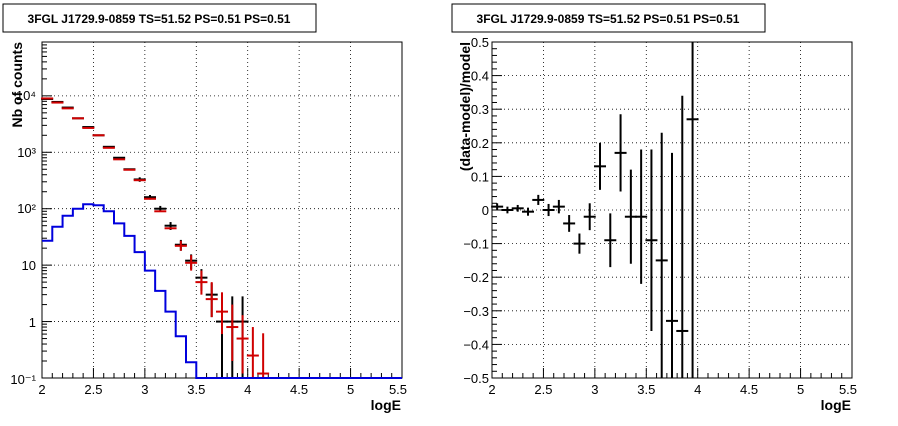  What do you see at coordinates (480, 42) in the screenshot?
I see `y-tick-label: 0.5` at bounding box center [480, 42].